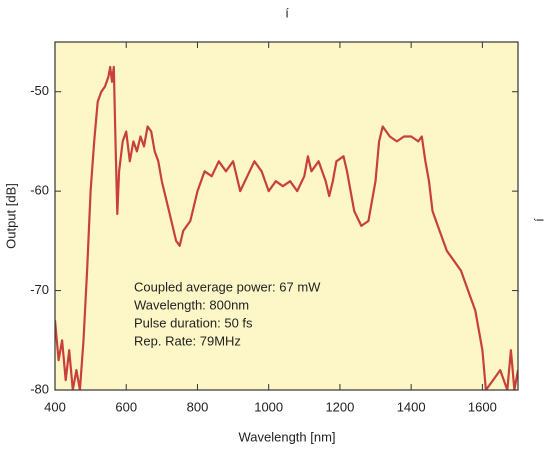  What do you see at coordinates (39, 90) in the screenshot?
I see `y-tick-label: -50` at bounding box center [39, 90].